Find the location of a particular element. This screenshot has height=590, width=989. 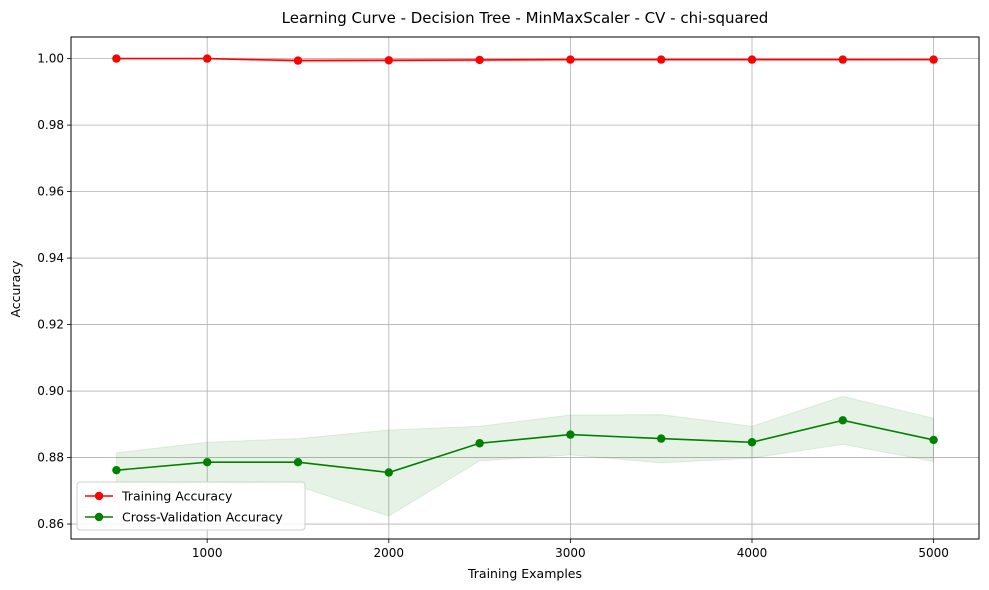

y-tick-label: 0.96 is located at coordinates (50, 192).